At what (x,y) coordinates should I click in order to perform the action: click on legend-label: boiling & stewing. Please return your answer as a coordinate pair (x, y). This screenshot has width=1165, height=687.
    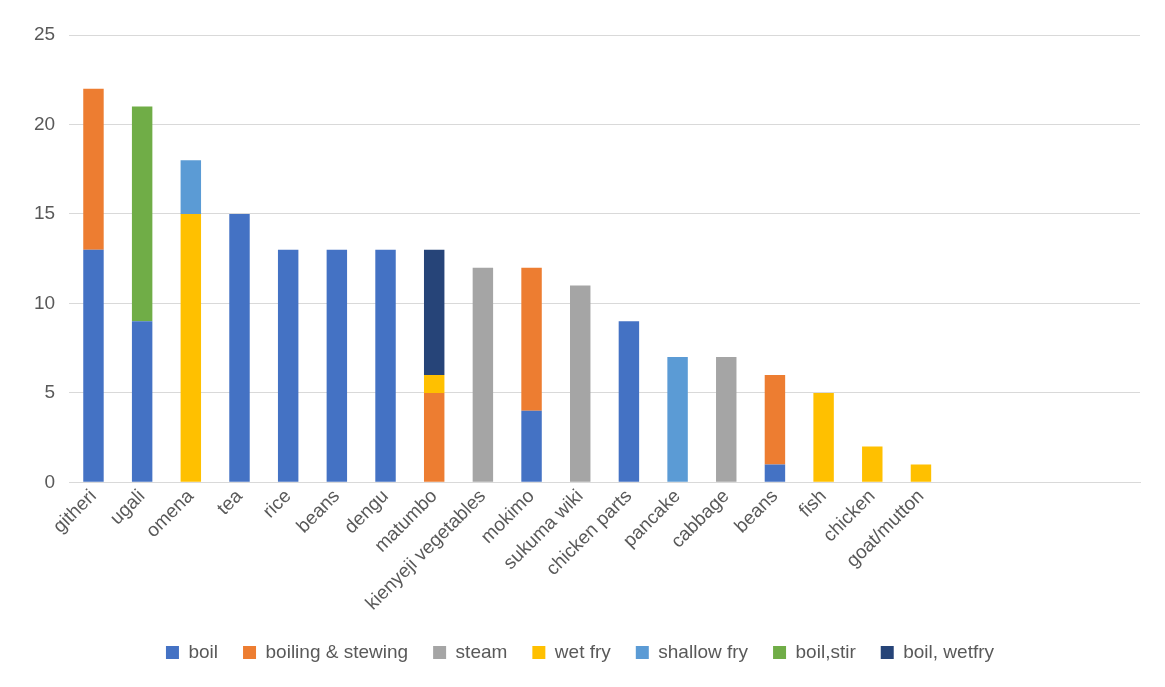
    Looking at the image, I should click on (337, 651).